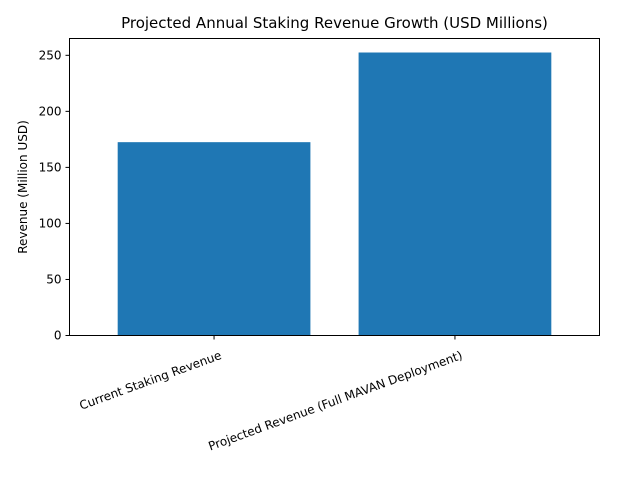  I want to click on x-tick-label: Current Staking Revenue, so click(150, 380).